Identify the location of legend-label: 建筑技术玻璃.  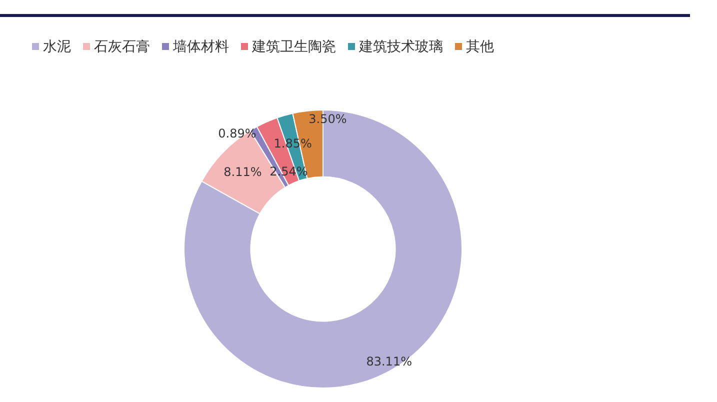
(400, 47).